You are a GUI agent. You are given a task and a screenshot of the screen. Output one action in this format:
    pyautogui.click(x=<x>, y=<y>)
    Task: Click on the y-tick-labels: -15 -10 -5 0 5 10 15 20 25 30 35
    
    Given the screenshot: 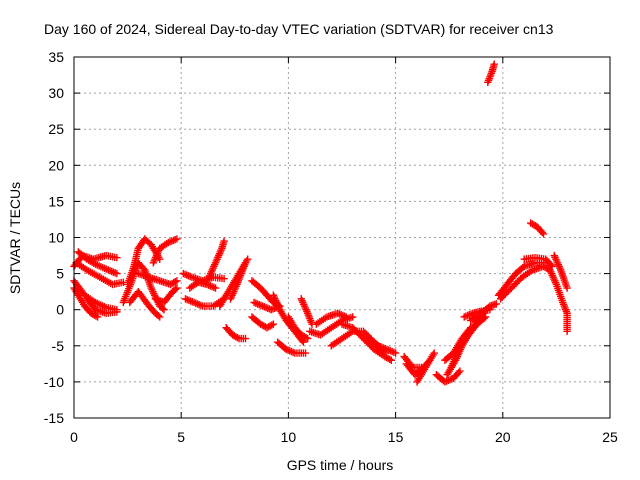 What is the action you would take?
    pyautogui.click(x=54, y=237)
    